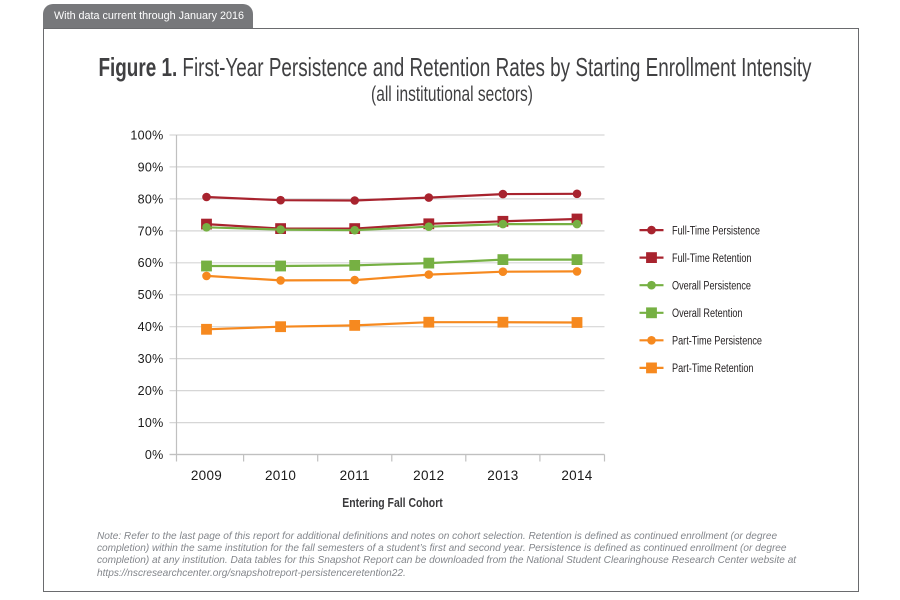 The image size is (900, 600). Describe the element at coordinates (151, 167) in the screenshot. I see `svg-text: 90%` at that location.